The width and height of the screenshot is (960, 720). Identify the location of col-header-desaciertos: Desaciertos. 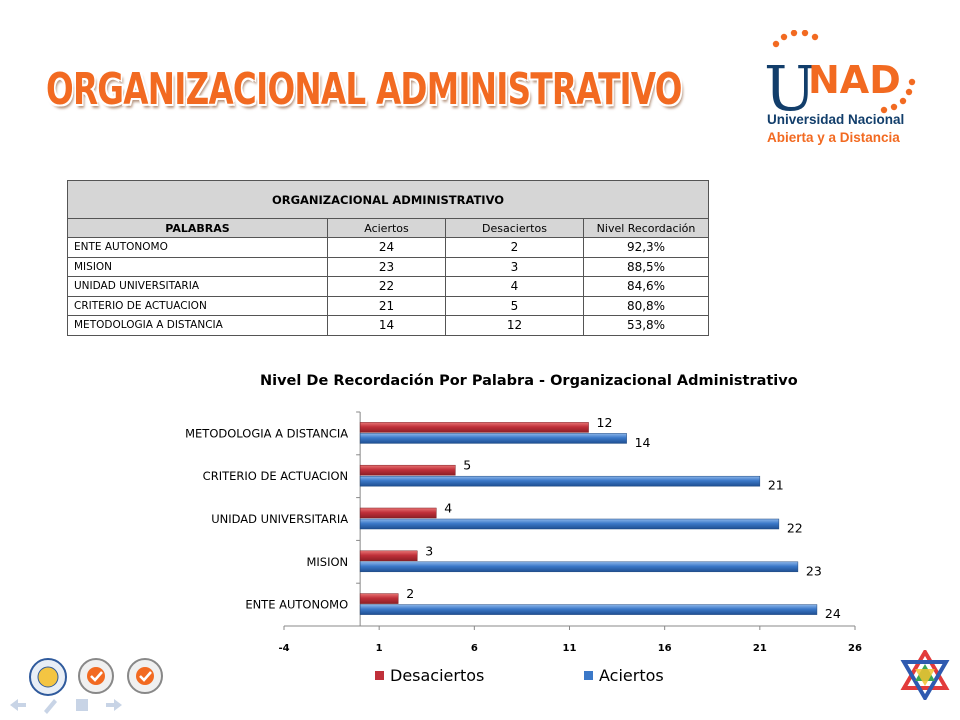
(514, 228).